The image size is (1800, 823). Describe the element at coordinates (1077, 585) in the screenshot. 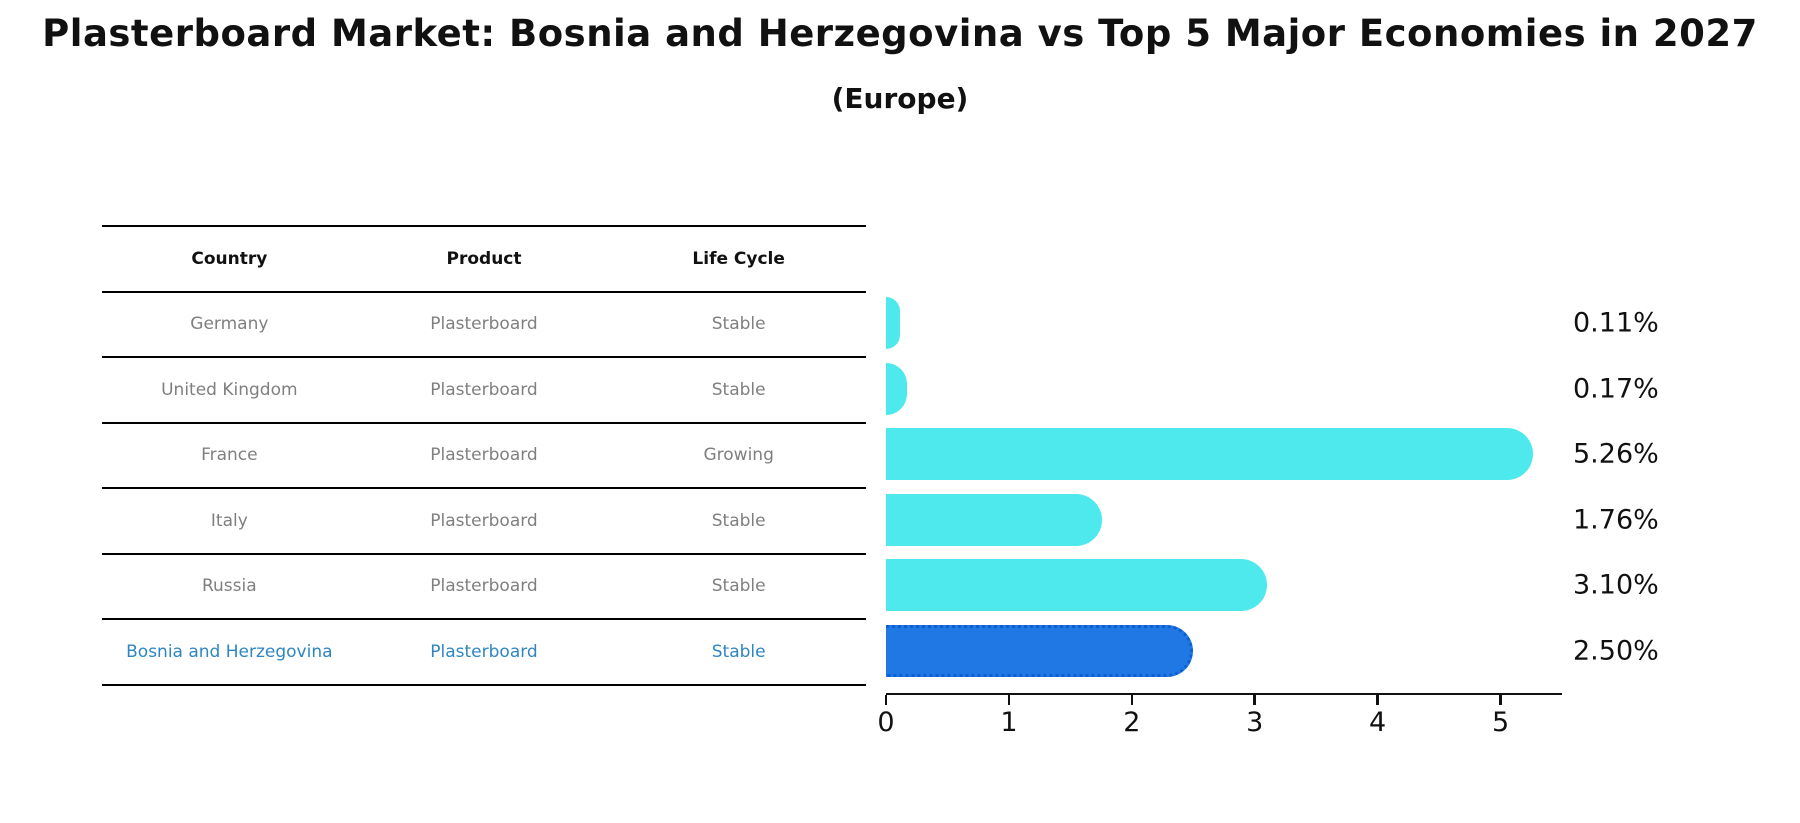

I see `bar-russia` at that location.